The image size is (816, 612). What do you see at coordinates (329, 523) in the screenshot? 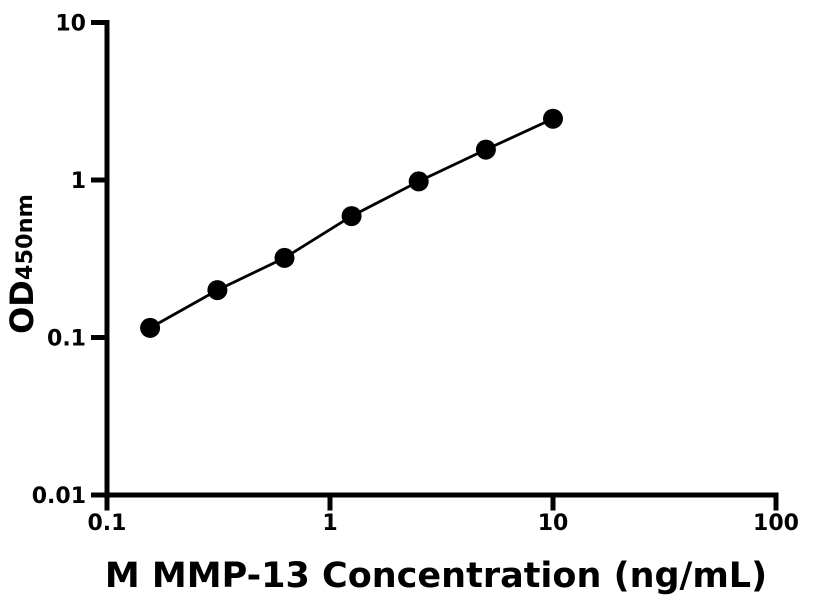
I see `x-tick-label: 1` at bounding box center [329, 523].